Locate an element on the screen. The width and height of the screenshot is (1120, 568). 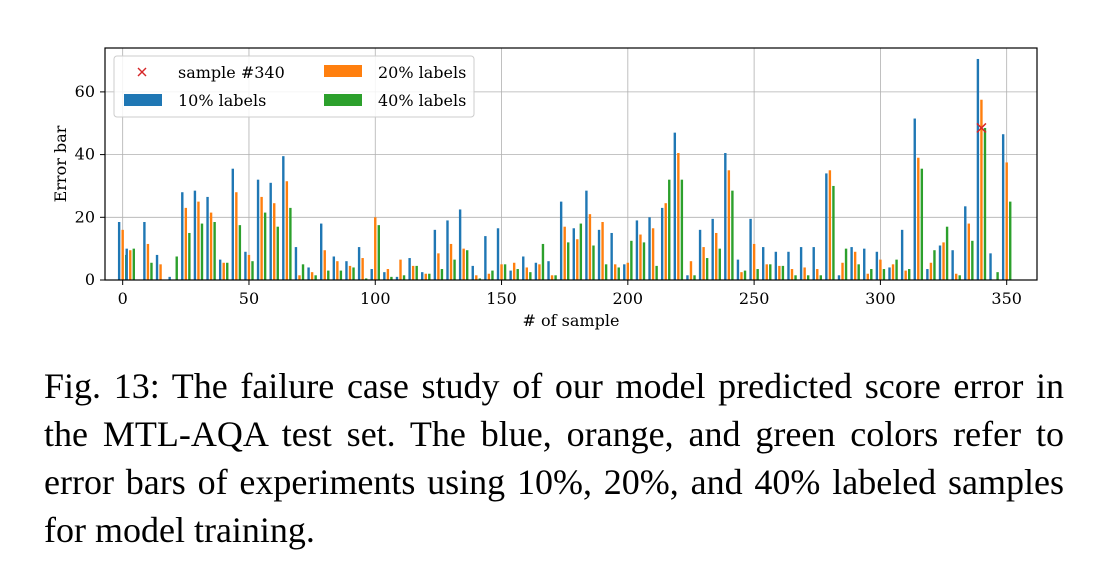
bar-s1-x100 is located at coordinates (375, 248).